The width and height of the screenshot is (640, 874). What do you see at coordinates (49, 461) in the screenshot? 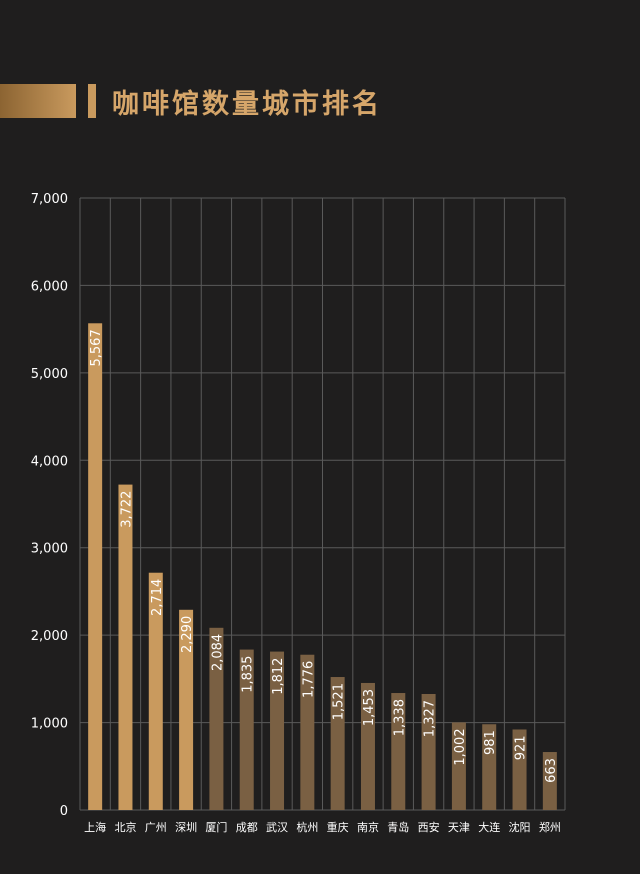
I see `y-tick-label: 4,000` at bounding box center [49, 461].